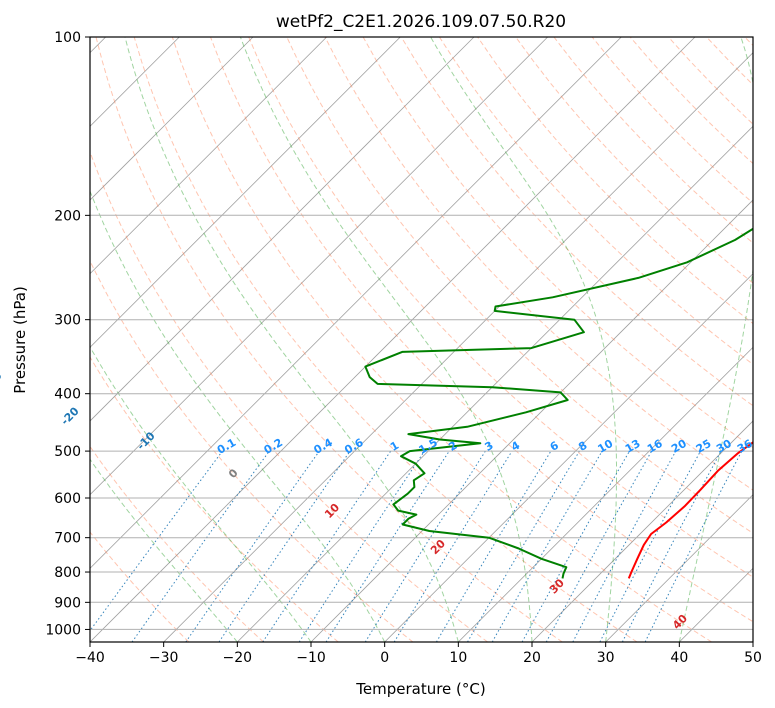 Image resolution: width=775 pixels, height=708 pixels. I want to click on y-tick-label: 900, so click(67, 603).